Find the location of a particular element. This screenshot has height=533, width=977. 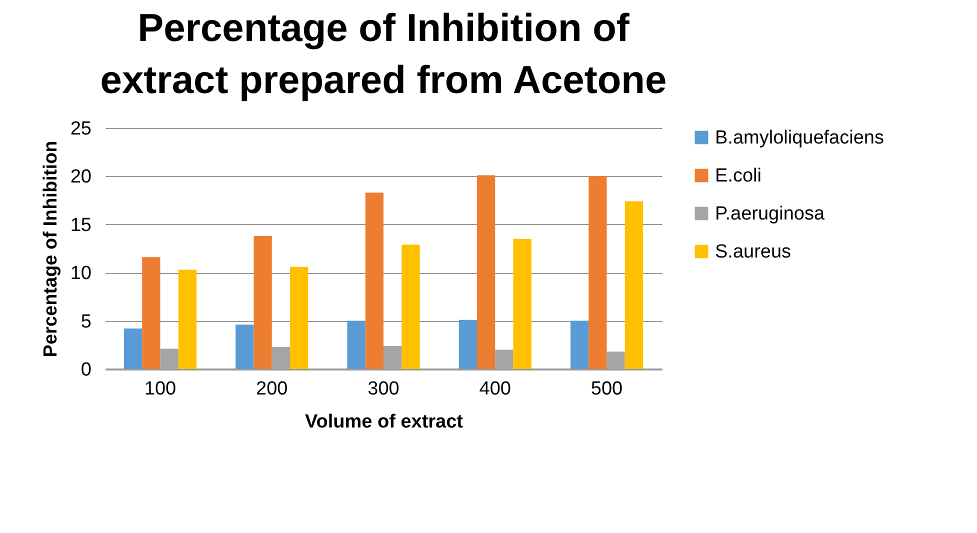

x-tick-label: 300 is located at coordinates (384, 389).